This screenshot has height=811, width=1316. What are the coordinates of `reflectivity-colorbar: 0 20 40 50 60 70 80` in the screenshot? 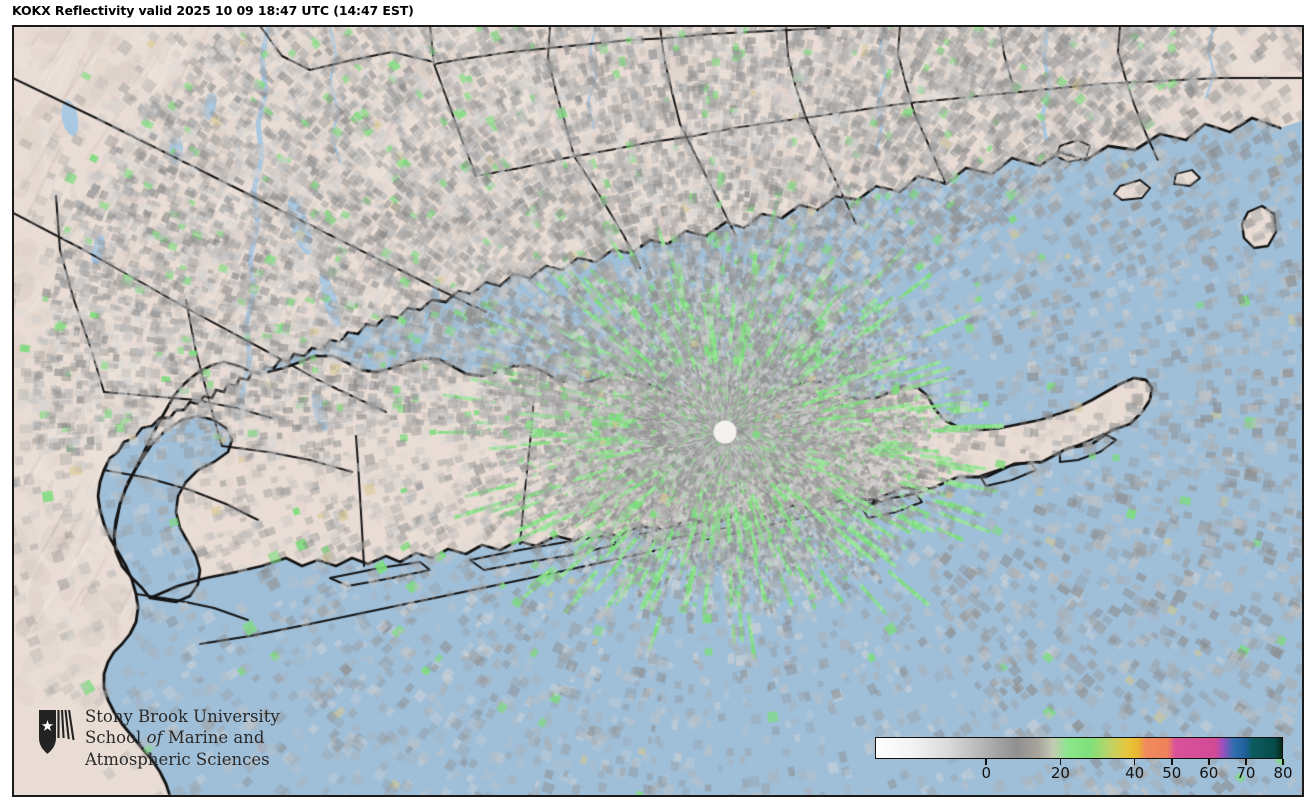 It's located at (1084, 759).